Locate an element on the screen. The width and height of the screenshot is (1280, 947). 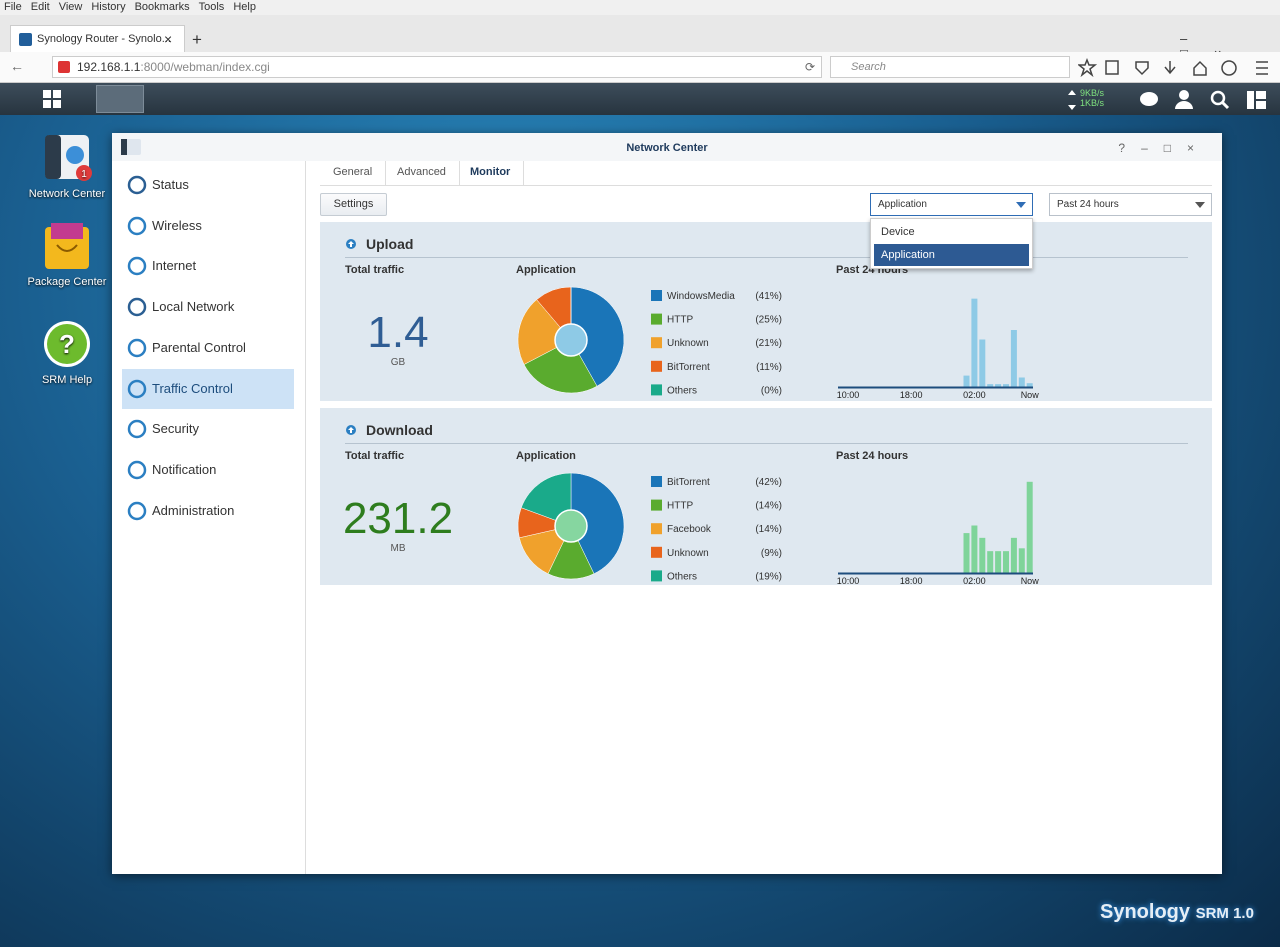
view-select: Application is located at coordinates (951, 204).